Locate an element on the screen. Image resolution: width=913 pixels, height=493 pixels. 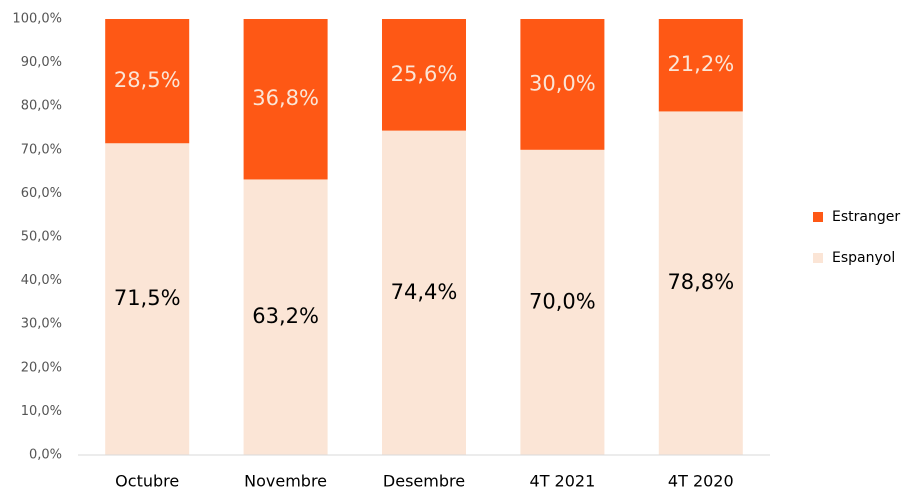
y-tick-label: 40,0% is located at coordinates (41, 280).